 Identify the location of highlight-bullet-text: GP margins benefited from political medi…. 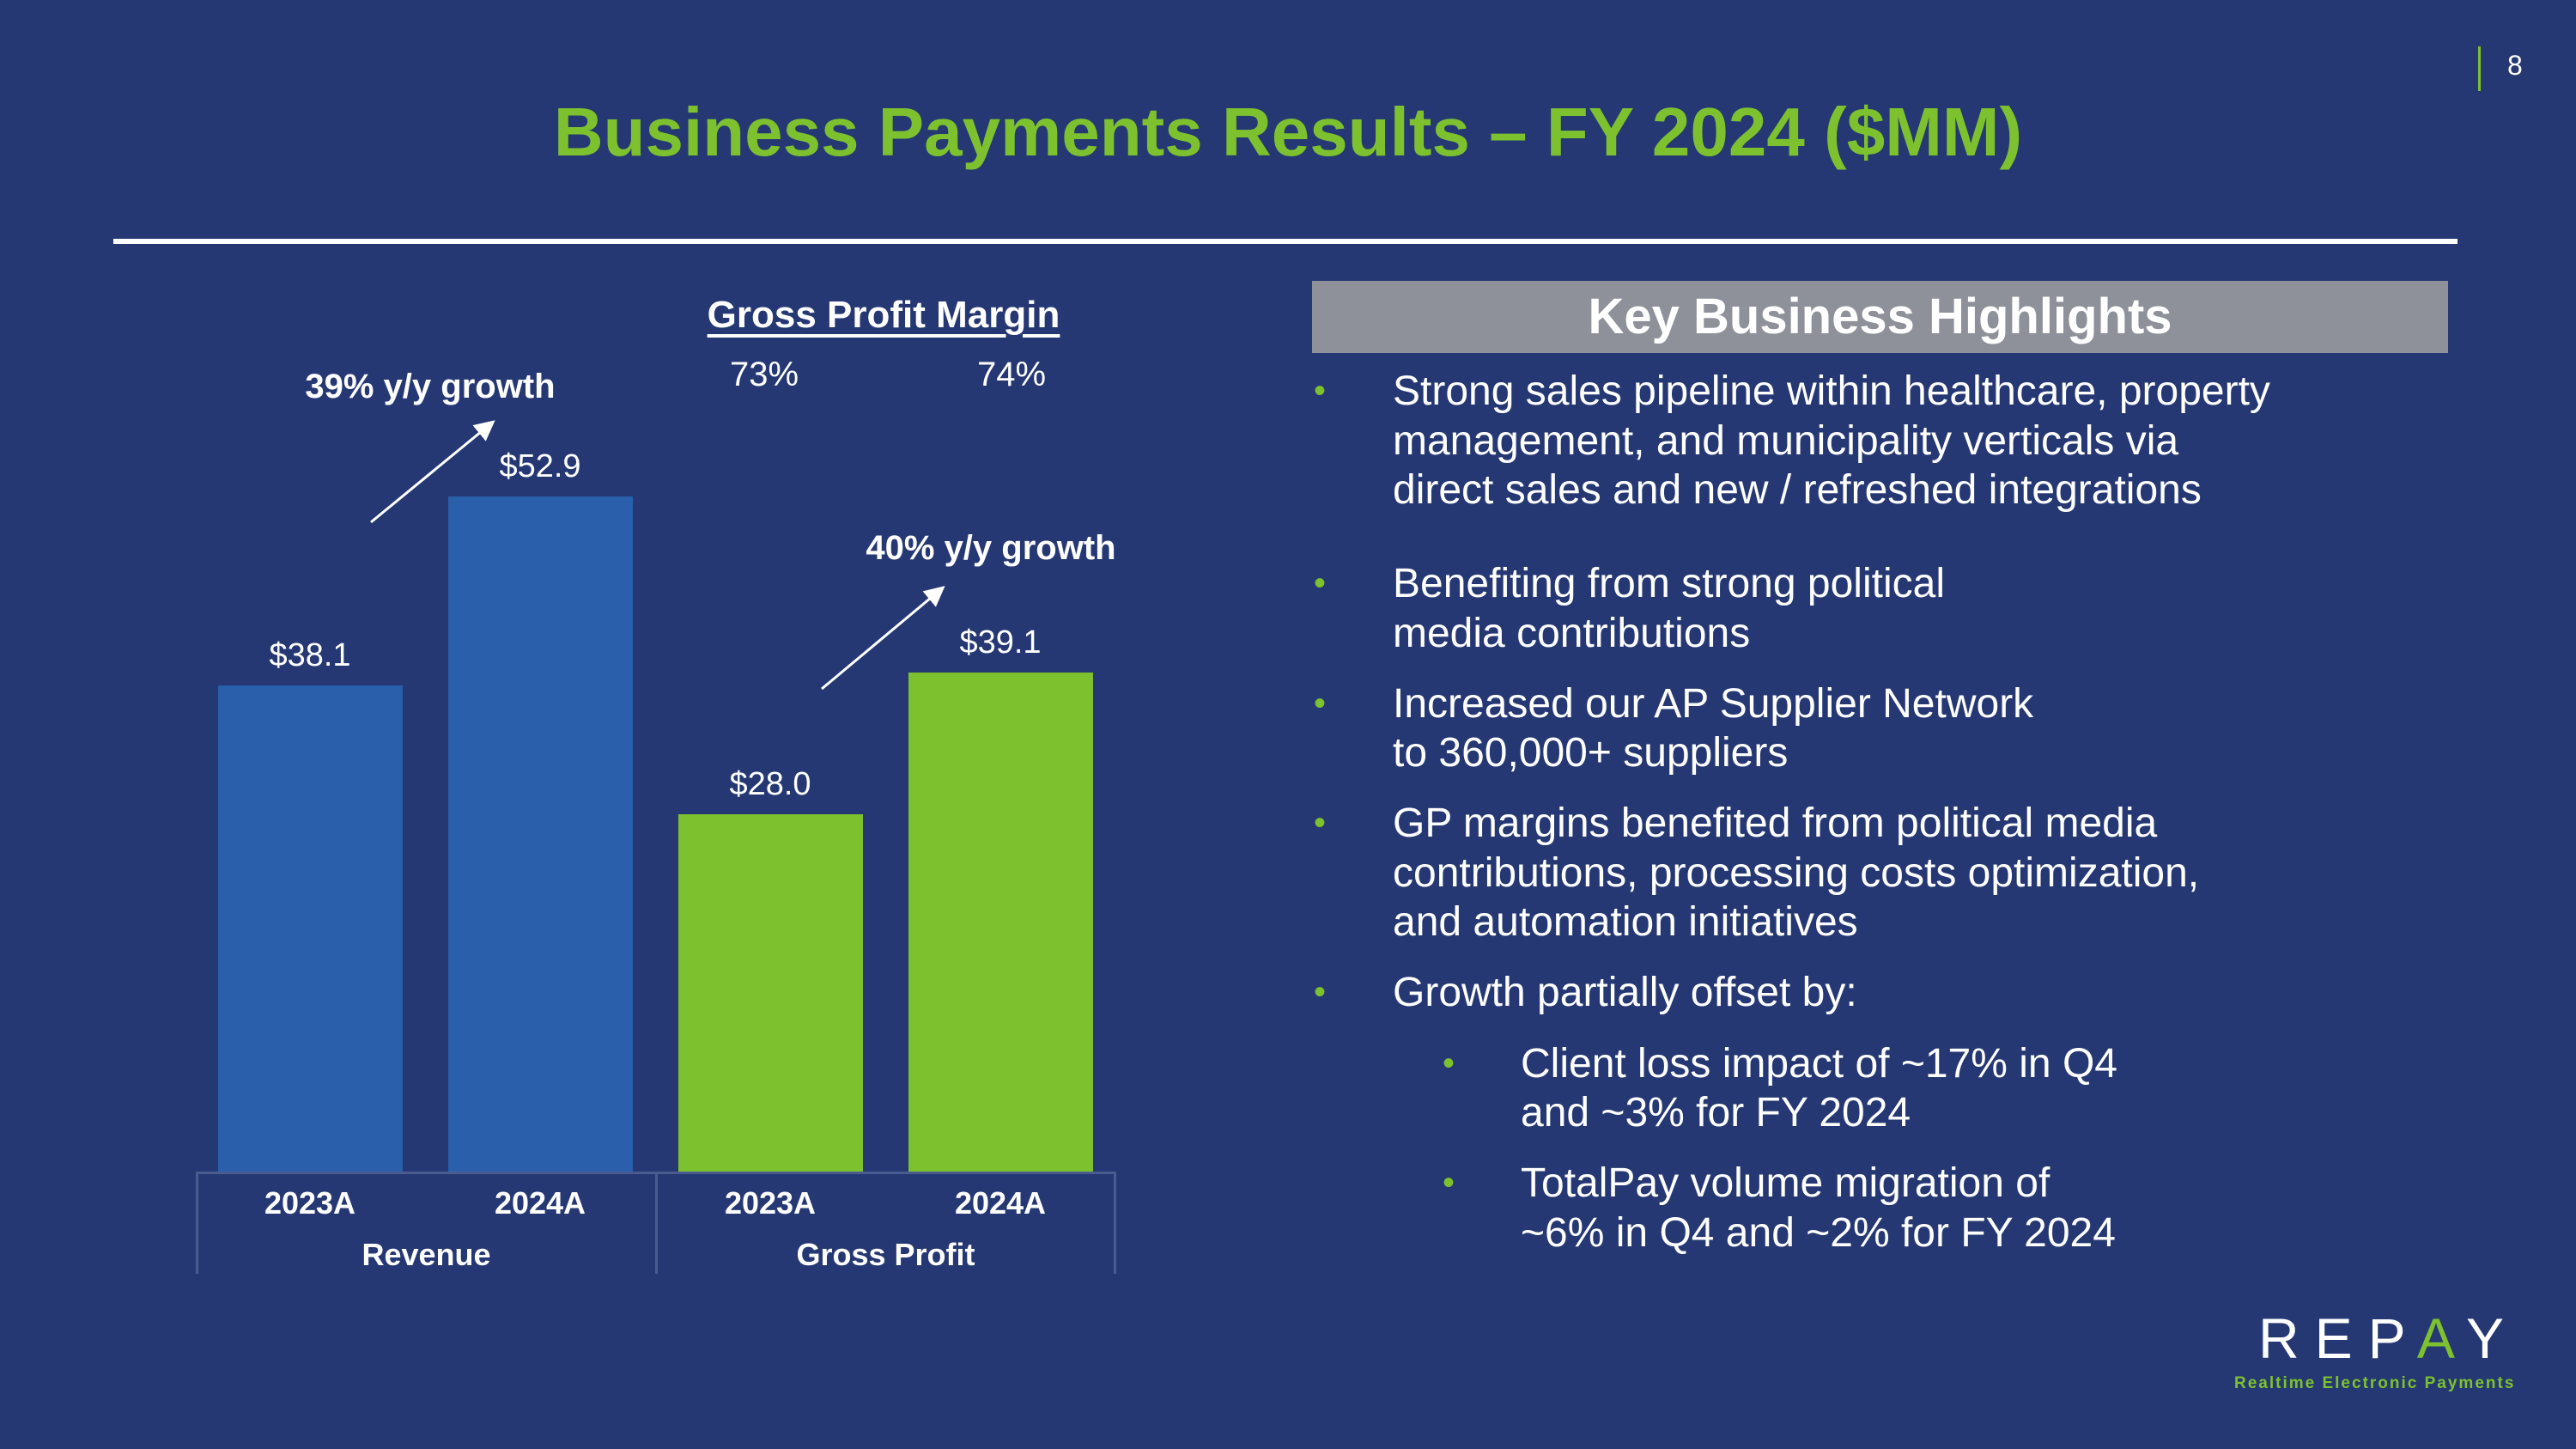
(1776, 823).